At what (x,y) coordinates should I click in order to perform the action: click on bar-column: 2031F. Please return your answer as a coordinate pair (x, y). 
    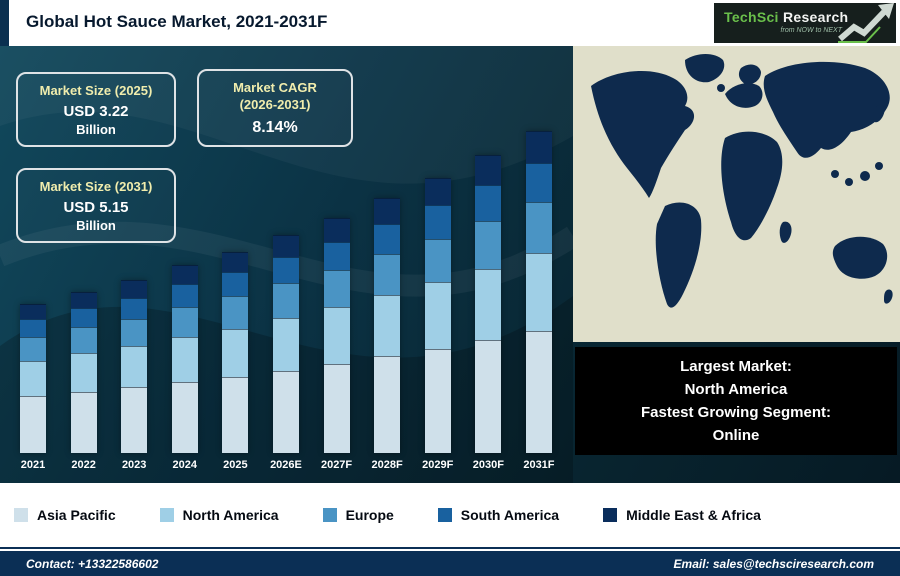
    Looking at the image, I should click on (539, 301).